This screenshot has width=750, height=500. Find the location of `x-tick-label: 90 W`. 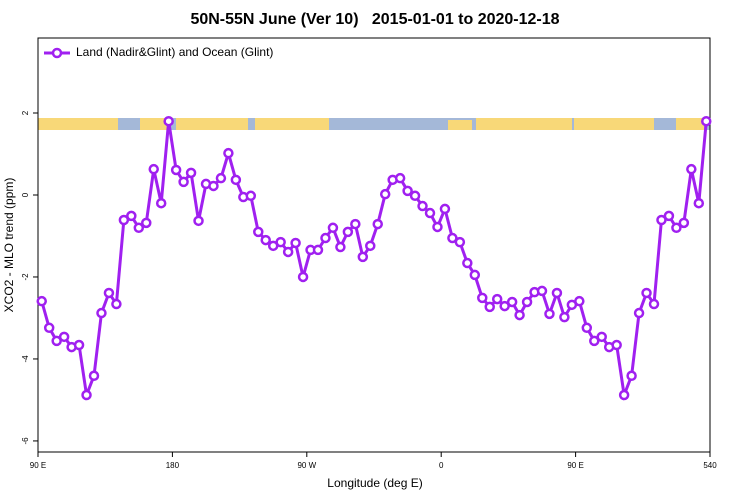

x-tick-label: 90 W is located at coordinates (306, 465).